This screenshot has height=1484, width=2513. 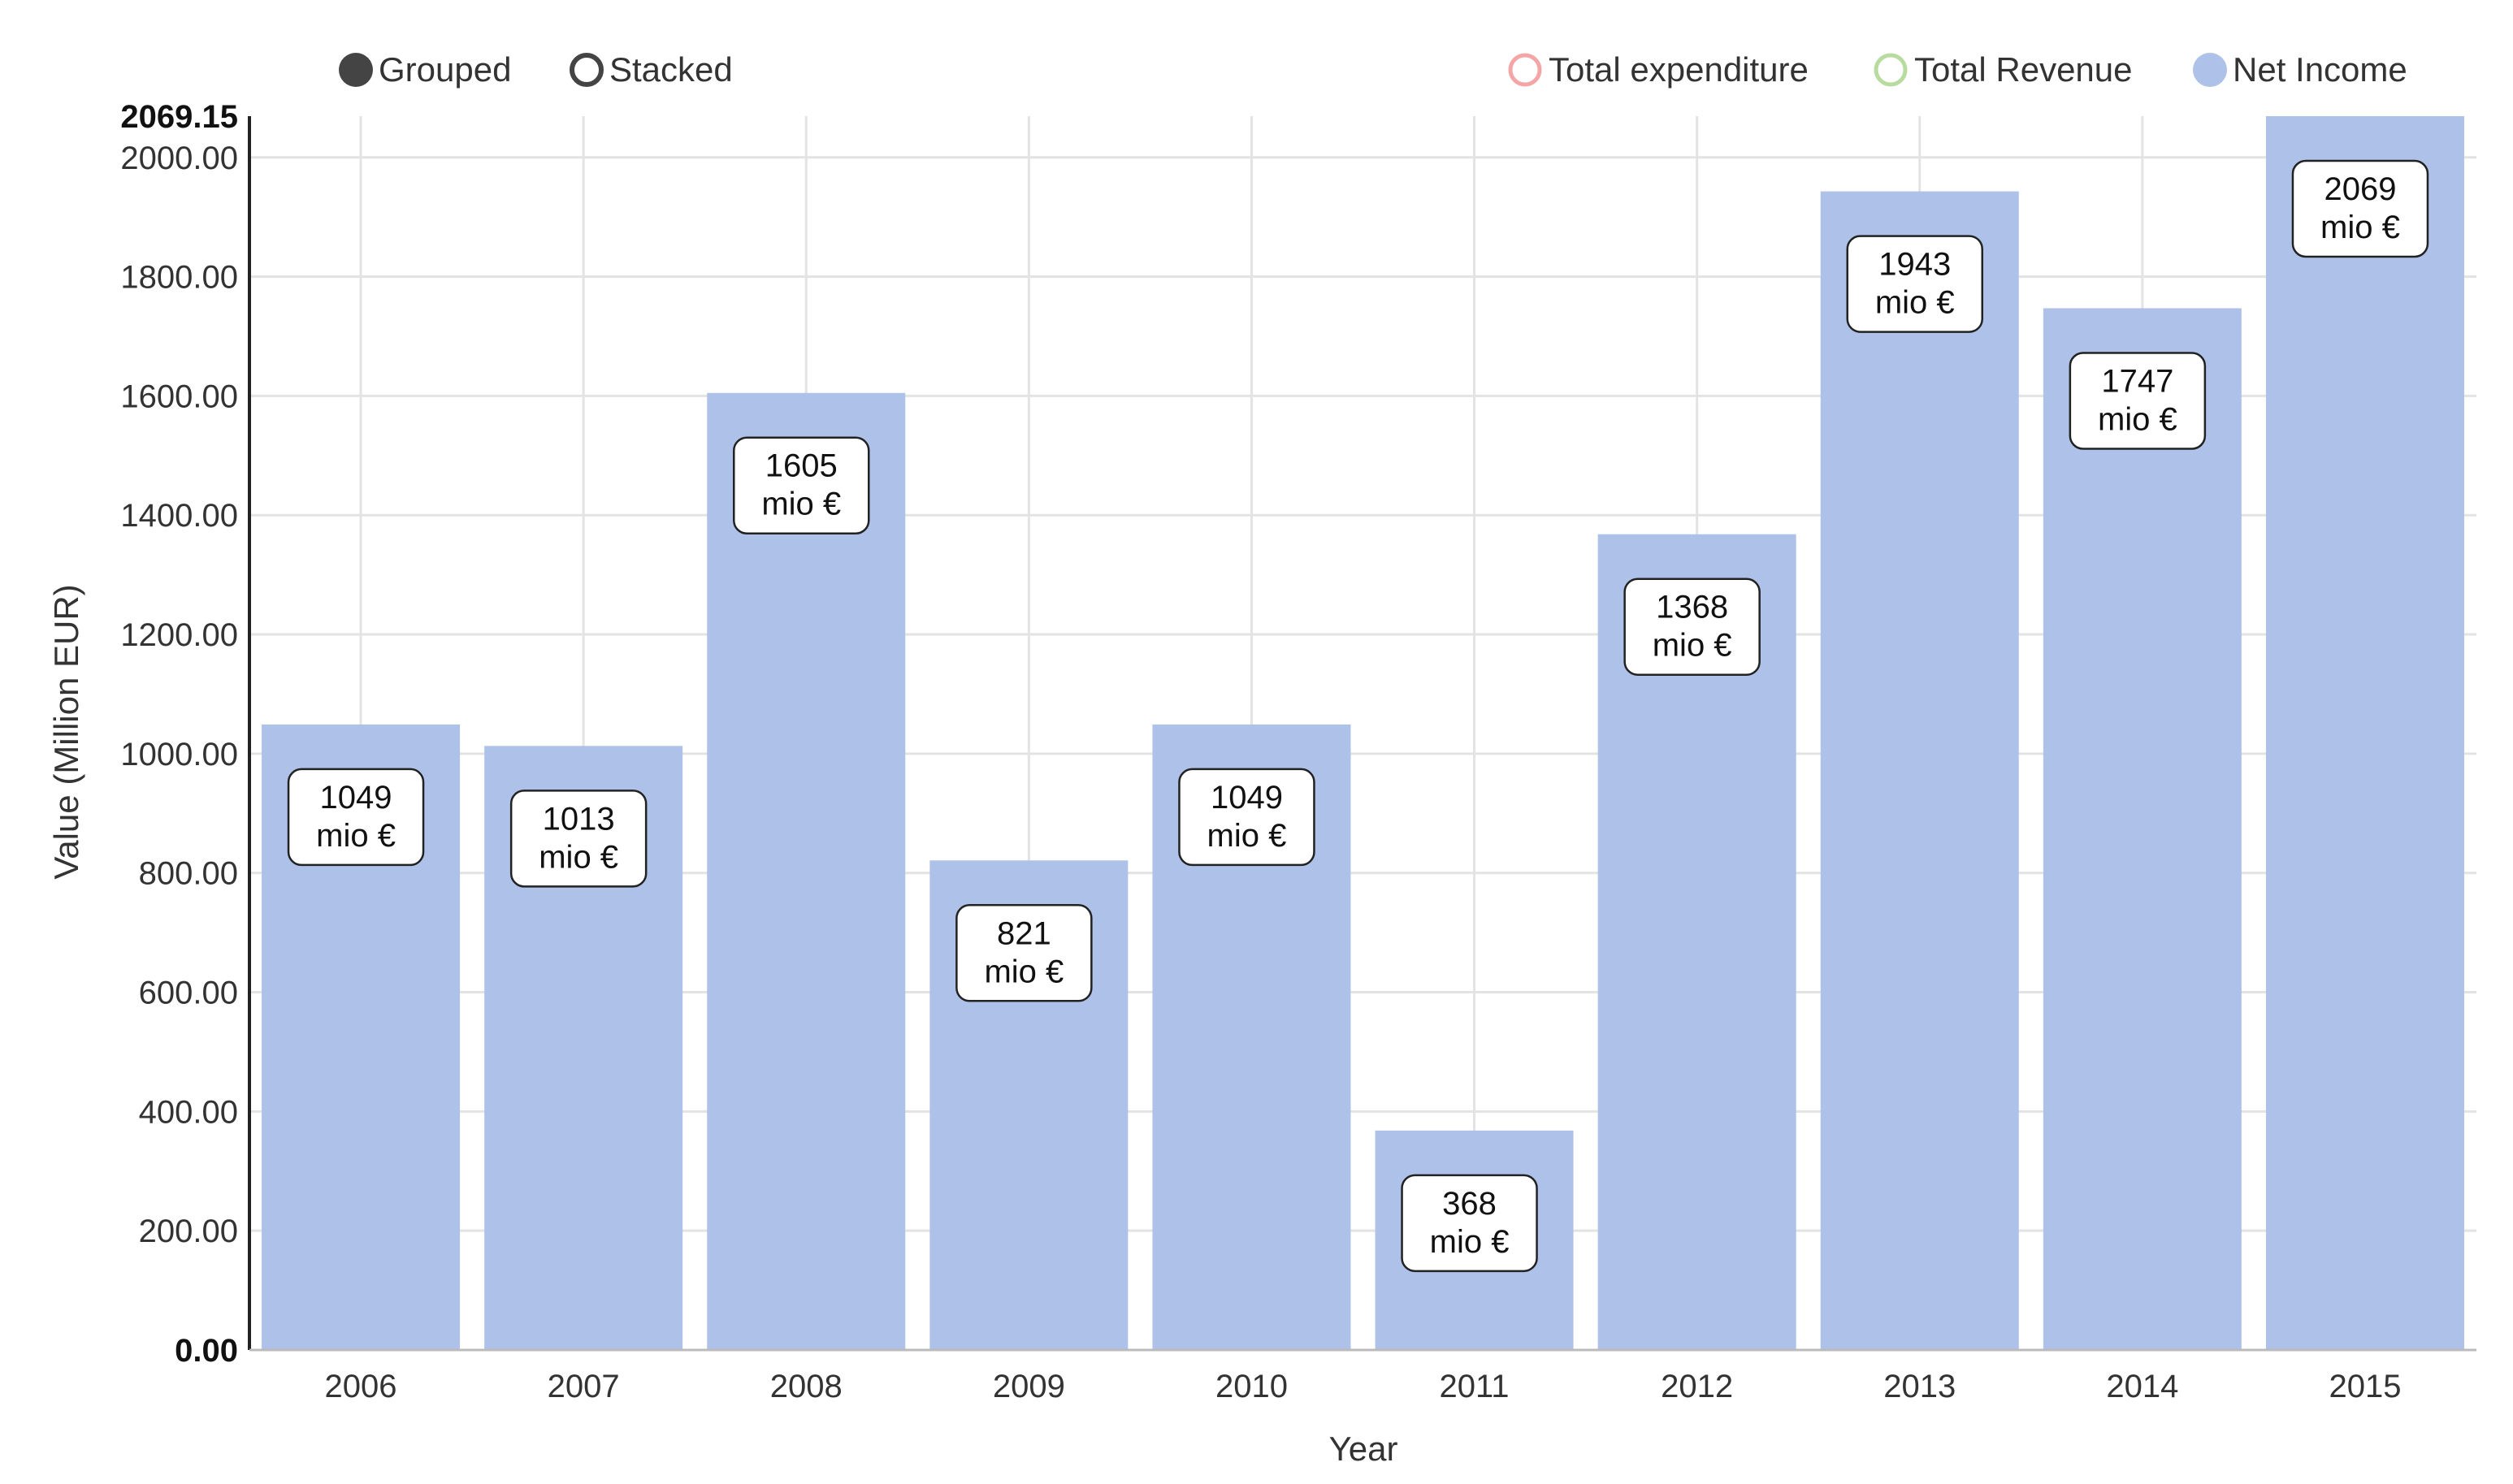 I want to click on y-tick-label: 2069.15, so click(x=179, y=117).